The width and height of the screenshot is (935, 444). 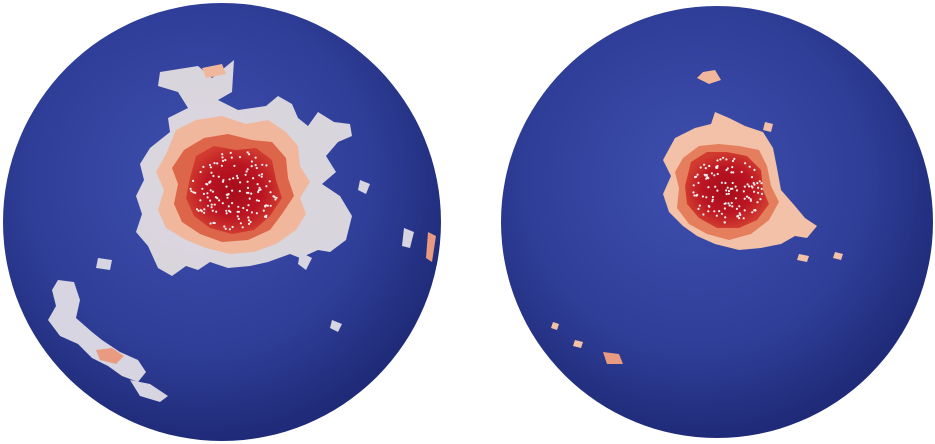 I want to click on core-region, so click(x=234, y=190).